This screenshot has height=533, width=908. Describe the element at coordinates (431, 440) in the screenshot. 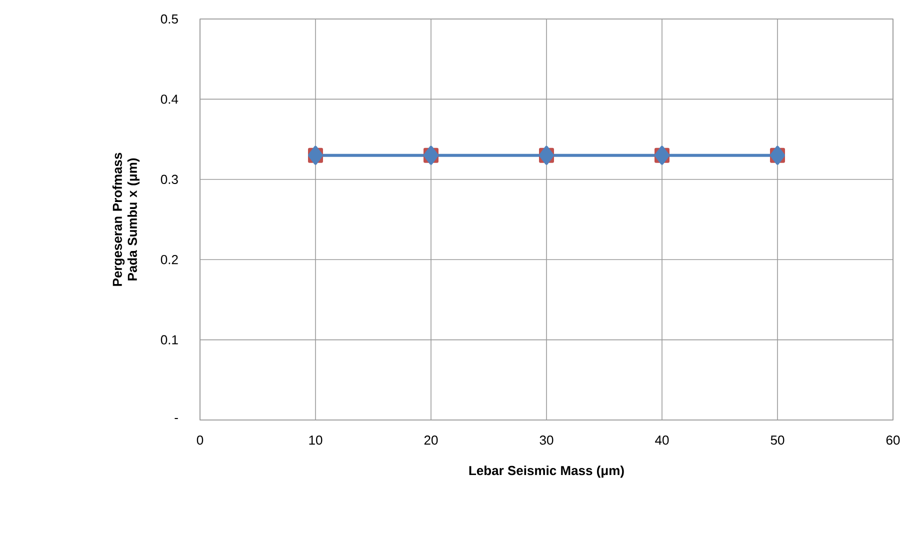

I see `x-tick-label: 20` at that location.